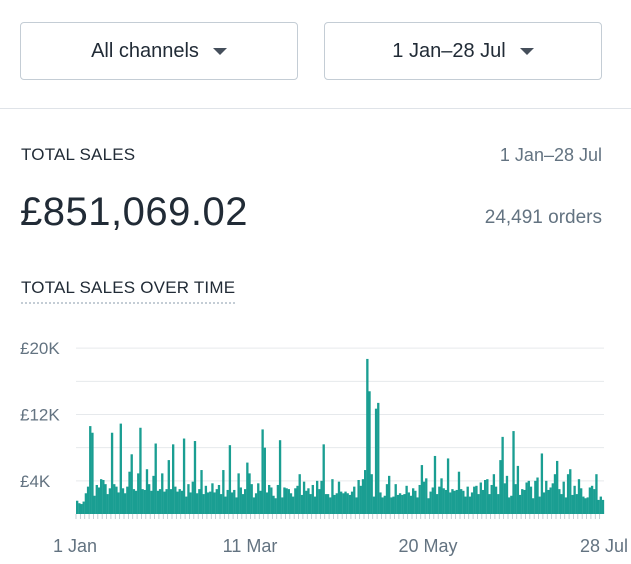 This screenshot has width=631, height=564. I want to click on x-tick-label: 20 May, so click(427, 546).